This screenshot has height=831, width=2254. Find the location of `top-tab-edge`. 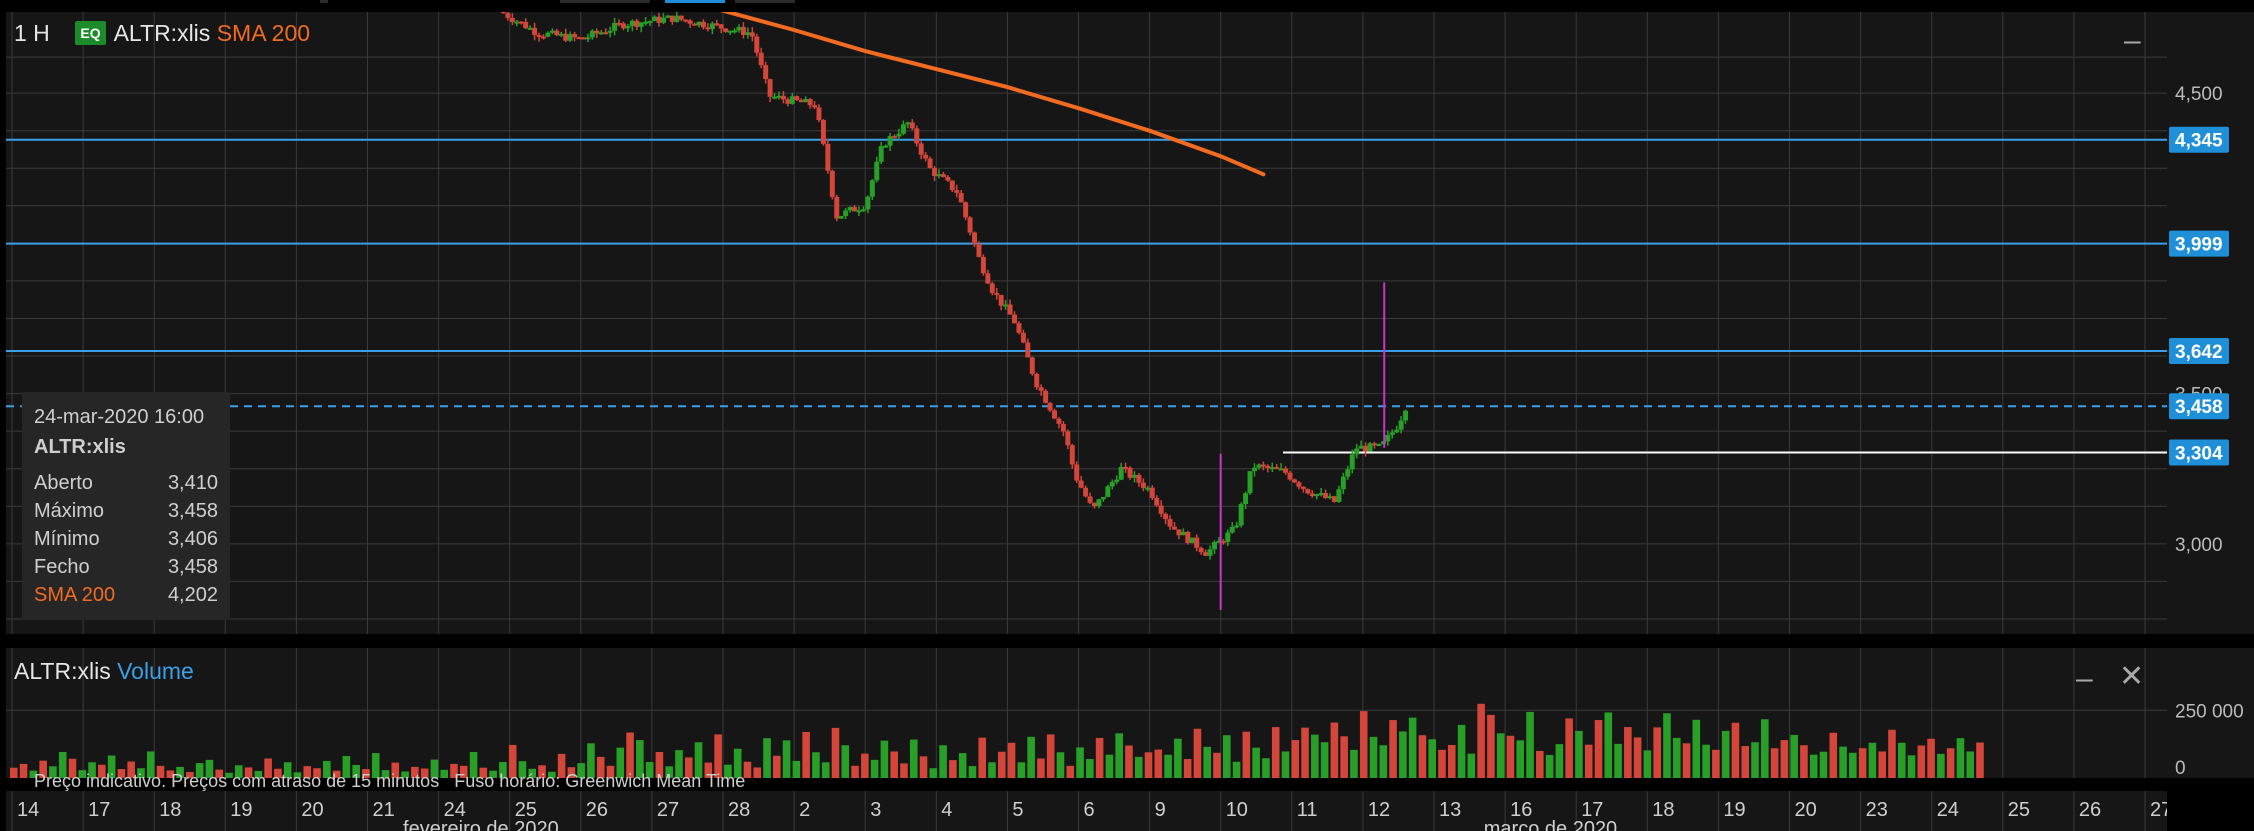

top-tab-edge is located at coordinates (605, 1).